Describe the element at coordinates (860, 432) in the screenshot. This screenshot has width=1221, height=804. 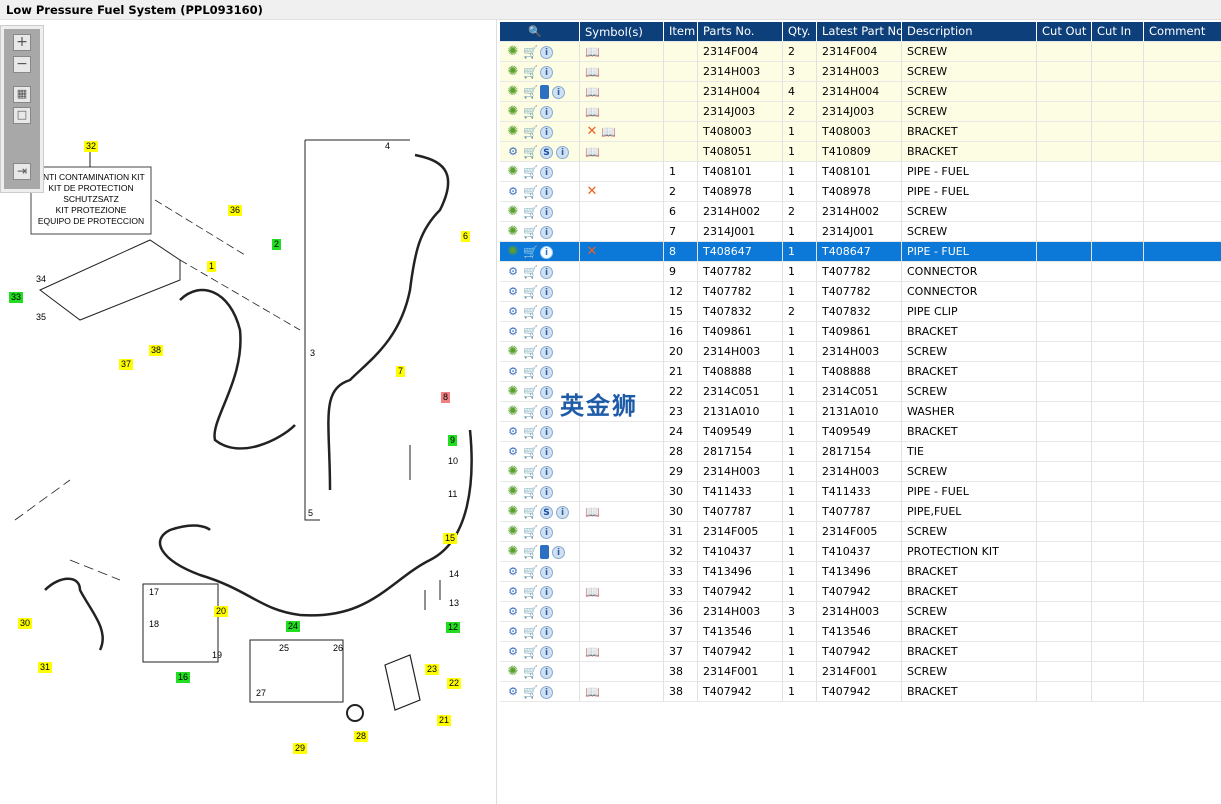
I see `table-row: ⚙ 🛒 i 24 T409549 1 T409549 BRACKET` at that location.